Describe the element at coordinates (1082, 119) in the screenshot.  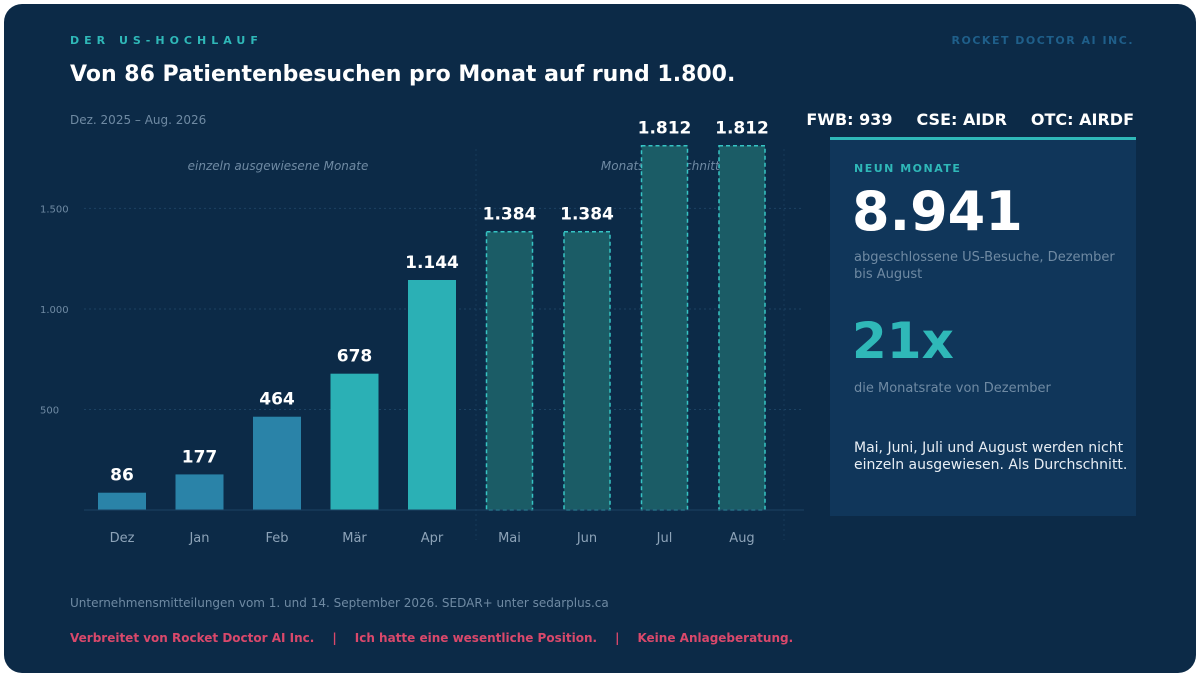
I see `ticker-otc: OTC: AIRDF` at that location.